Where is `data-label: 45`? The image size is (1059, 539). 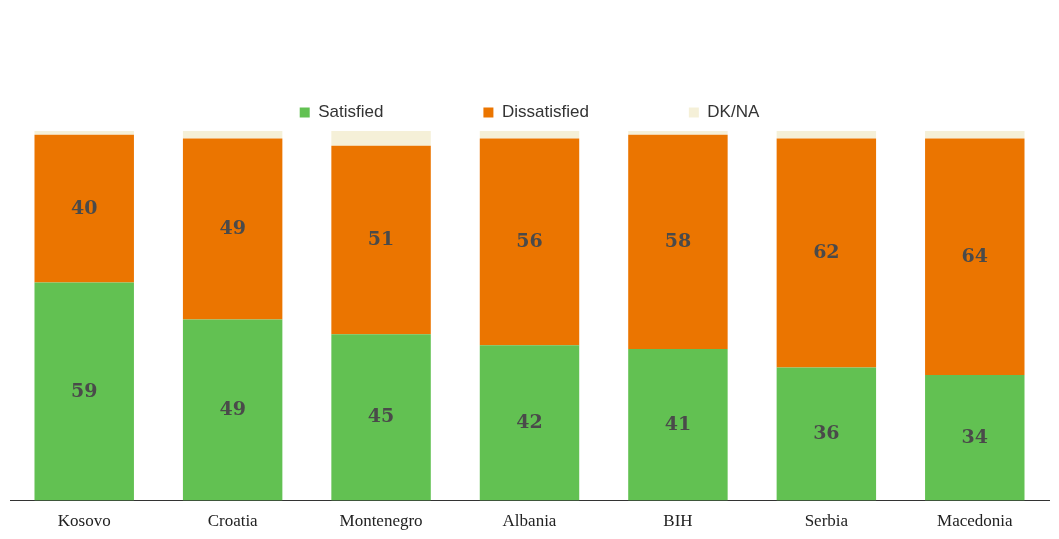
data-label: 45 is located at coordinates (381, 415).